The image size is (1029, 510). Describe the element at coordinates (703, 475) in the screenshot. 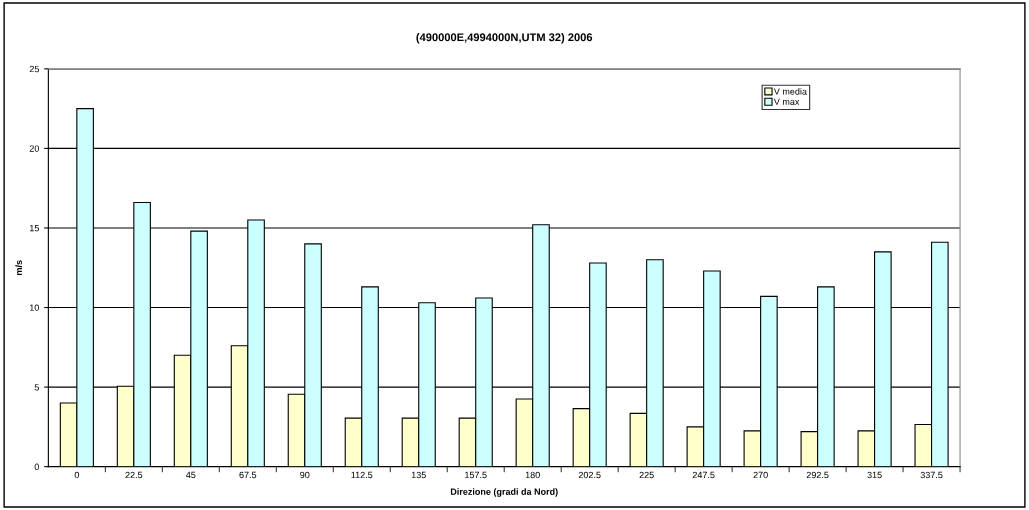

I see `x-tick-label: 247.5` at that location.